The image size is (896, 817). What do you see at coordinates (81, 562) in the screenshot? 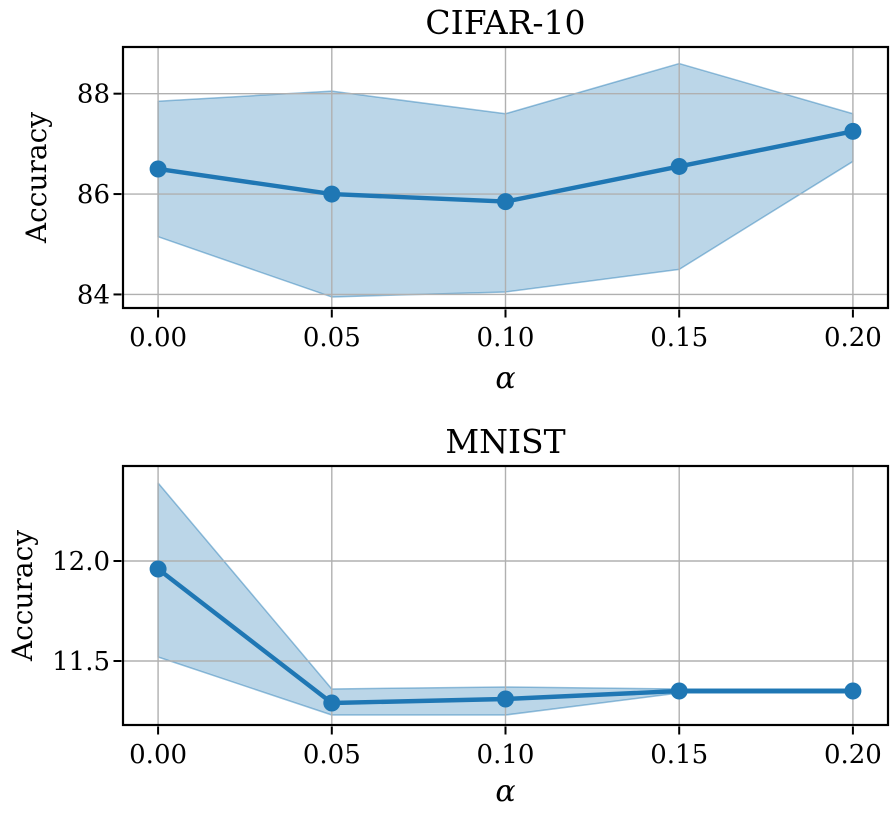
I see `y-tick-label: 12.0` at bounding box center [81, 562].